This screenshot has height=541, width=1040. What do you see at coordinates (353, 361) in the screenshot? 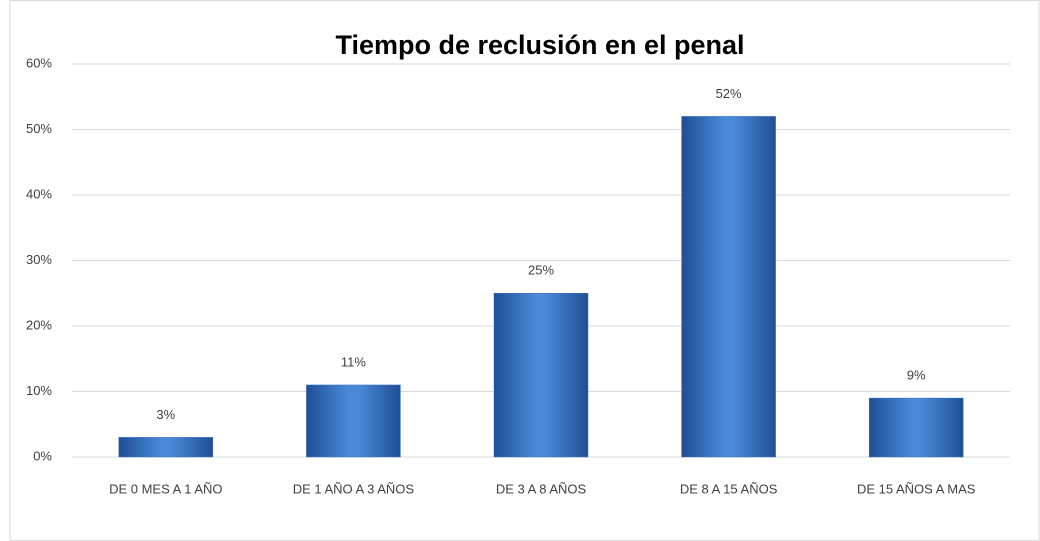
I see `data-label: 11%` at bounding box center [353, 361].